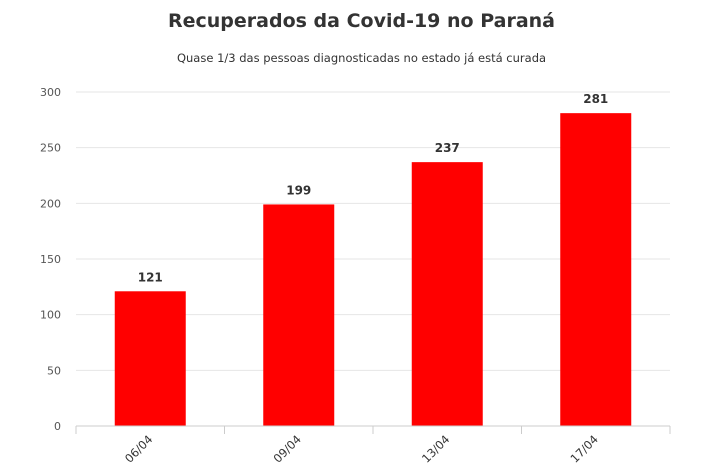 The width and height of the screenshot is (723, 474). Describe the element at coordinates (138, 448) in the screenshot. I see `x-tick-label: 06/04` at that location.